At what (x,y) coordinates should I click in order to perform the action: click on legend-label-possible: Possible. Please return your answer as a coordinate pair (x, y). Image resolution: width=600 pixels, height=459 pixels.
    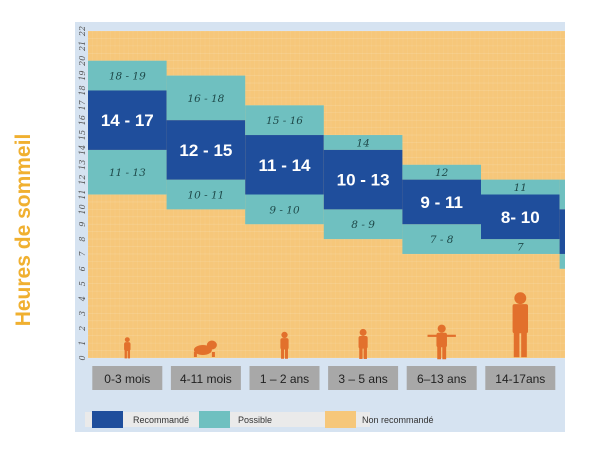
    Looking at the image, I should click on (255, 420).